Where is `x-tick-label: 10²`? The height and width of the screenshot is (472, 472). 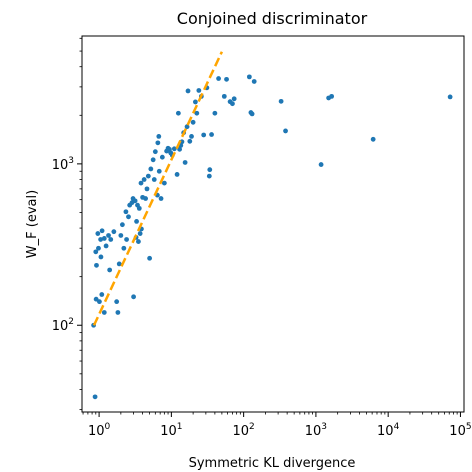 x-tick-label: 10² is located at coordinates (243, 430).